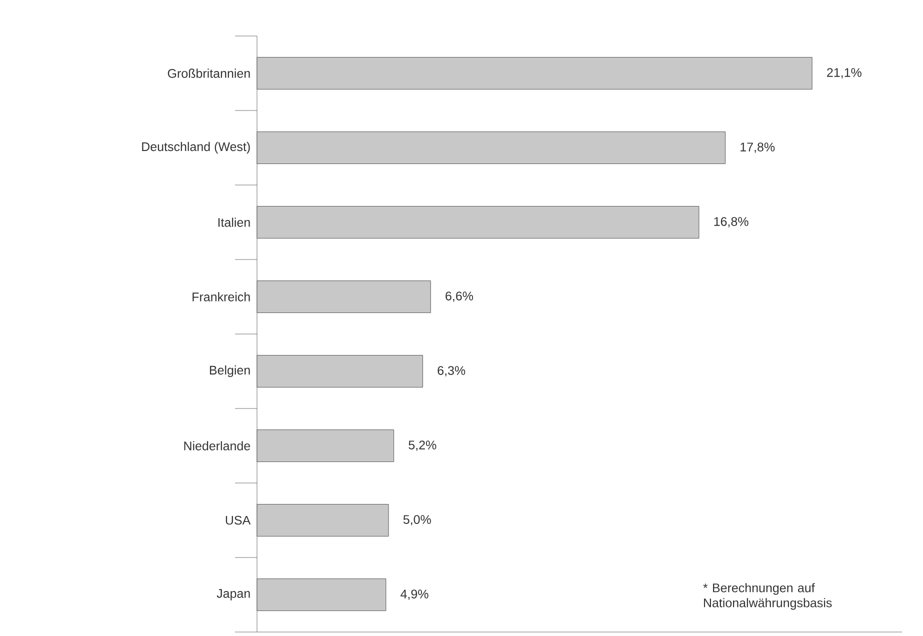  What do you see at coordinates (209, 73) in the screenshot?
I see `y-tick-label: Großbritannien` at bounding box center [209, 73].